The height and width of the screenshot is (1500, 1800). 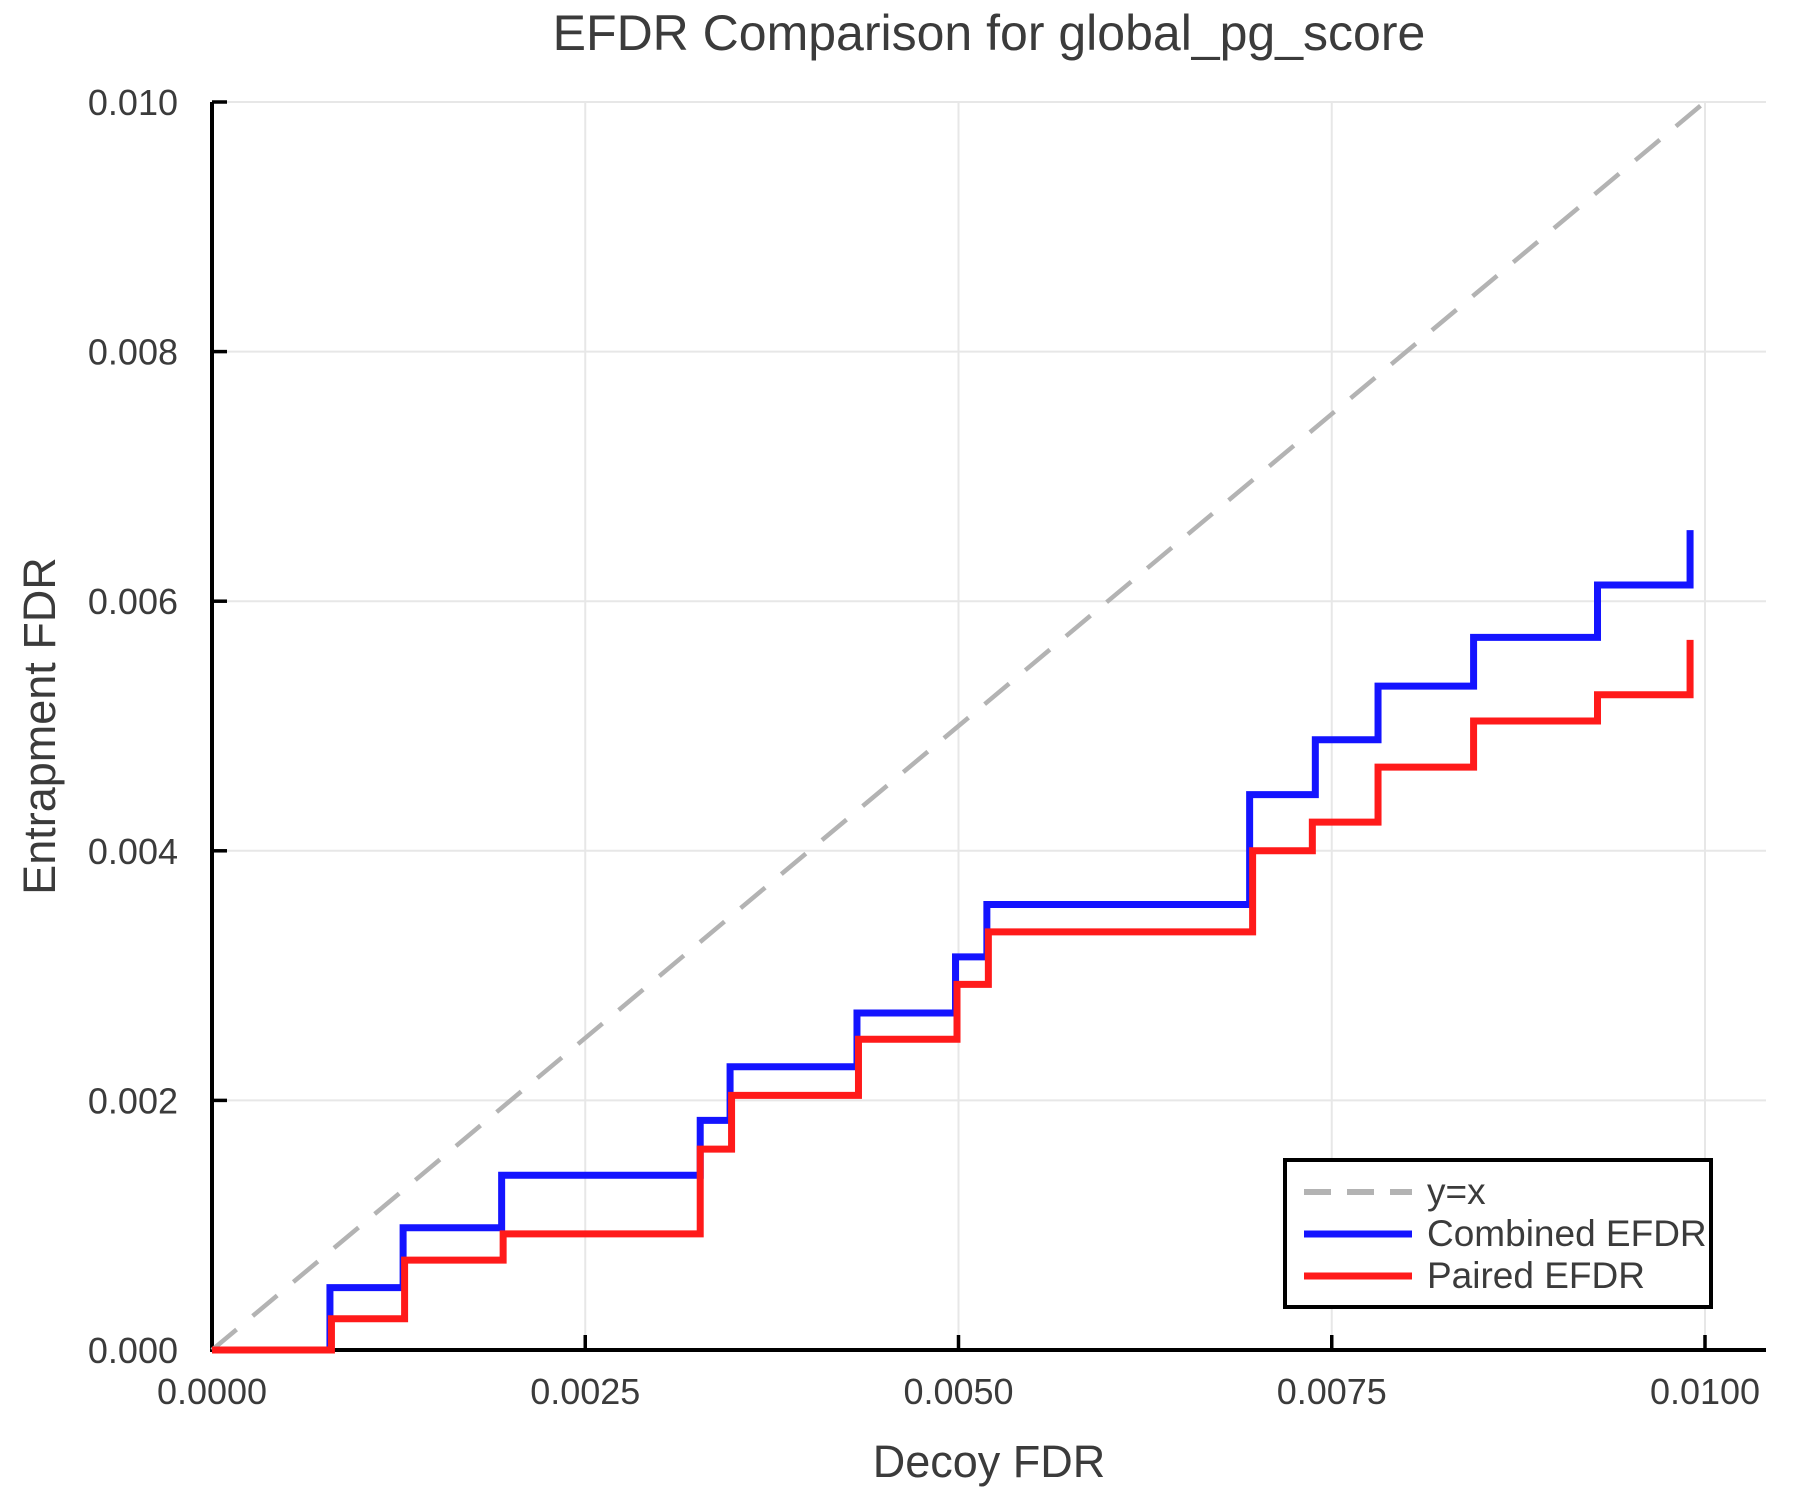 I want to click on y-tick-label: 0.000, so click(x=133, y=1350).